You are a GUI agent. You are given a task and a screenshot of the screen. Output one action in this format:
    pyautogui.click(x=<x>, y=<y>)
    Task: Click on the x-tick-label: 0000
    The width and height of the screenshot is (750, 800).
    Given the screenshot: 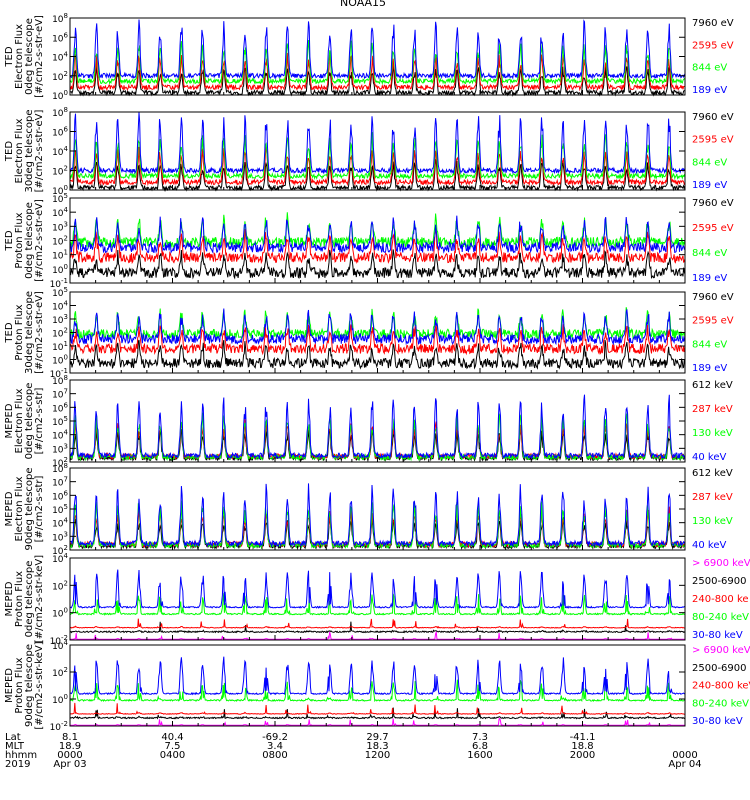 What is the action you would take?
    pyautogui.click(x=69, y=755)
    